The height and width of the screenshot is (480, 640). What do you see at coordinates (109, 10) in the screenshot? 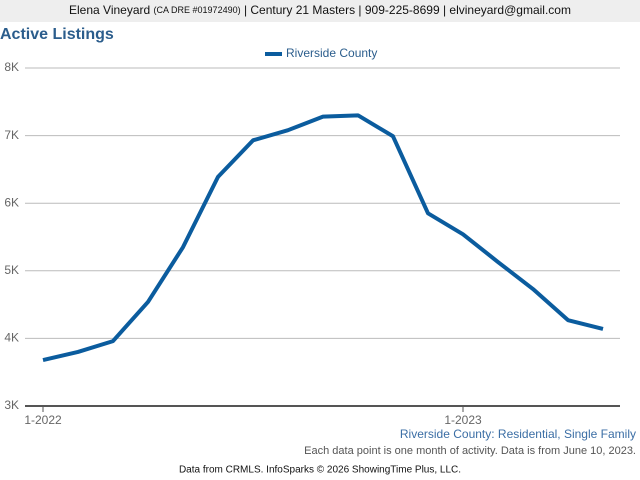
I see `header-name: Elena Vineyard` at bounding box center [109, 10].